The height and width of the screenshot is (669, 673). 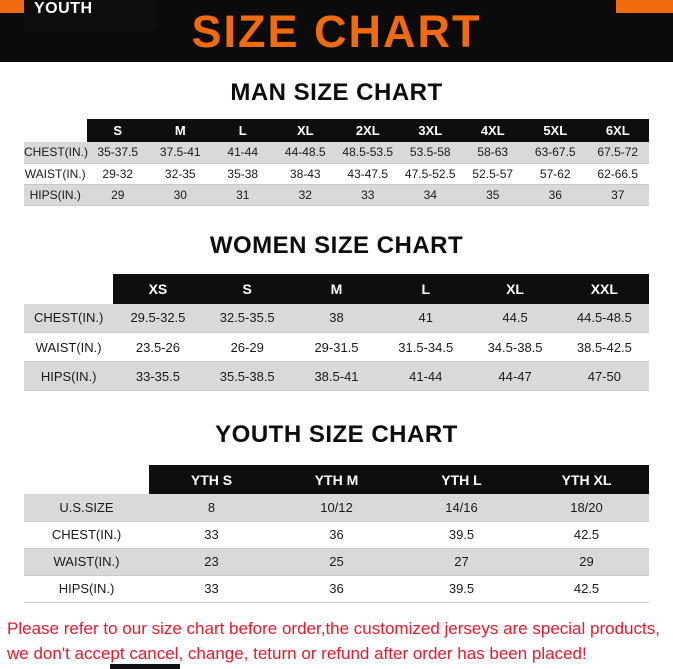 What do you see at coordinates (368, 173) in the screenshot?
I see `size-value-cell: 43-47.5` at bounding box center [368, 173].